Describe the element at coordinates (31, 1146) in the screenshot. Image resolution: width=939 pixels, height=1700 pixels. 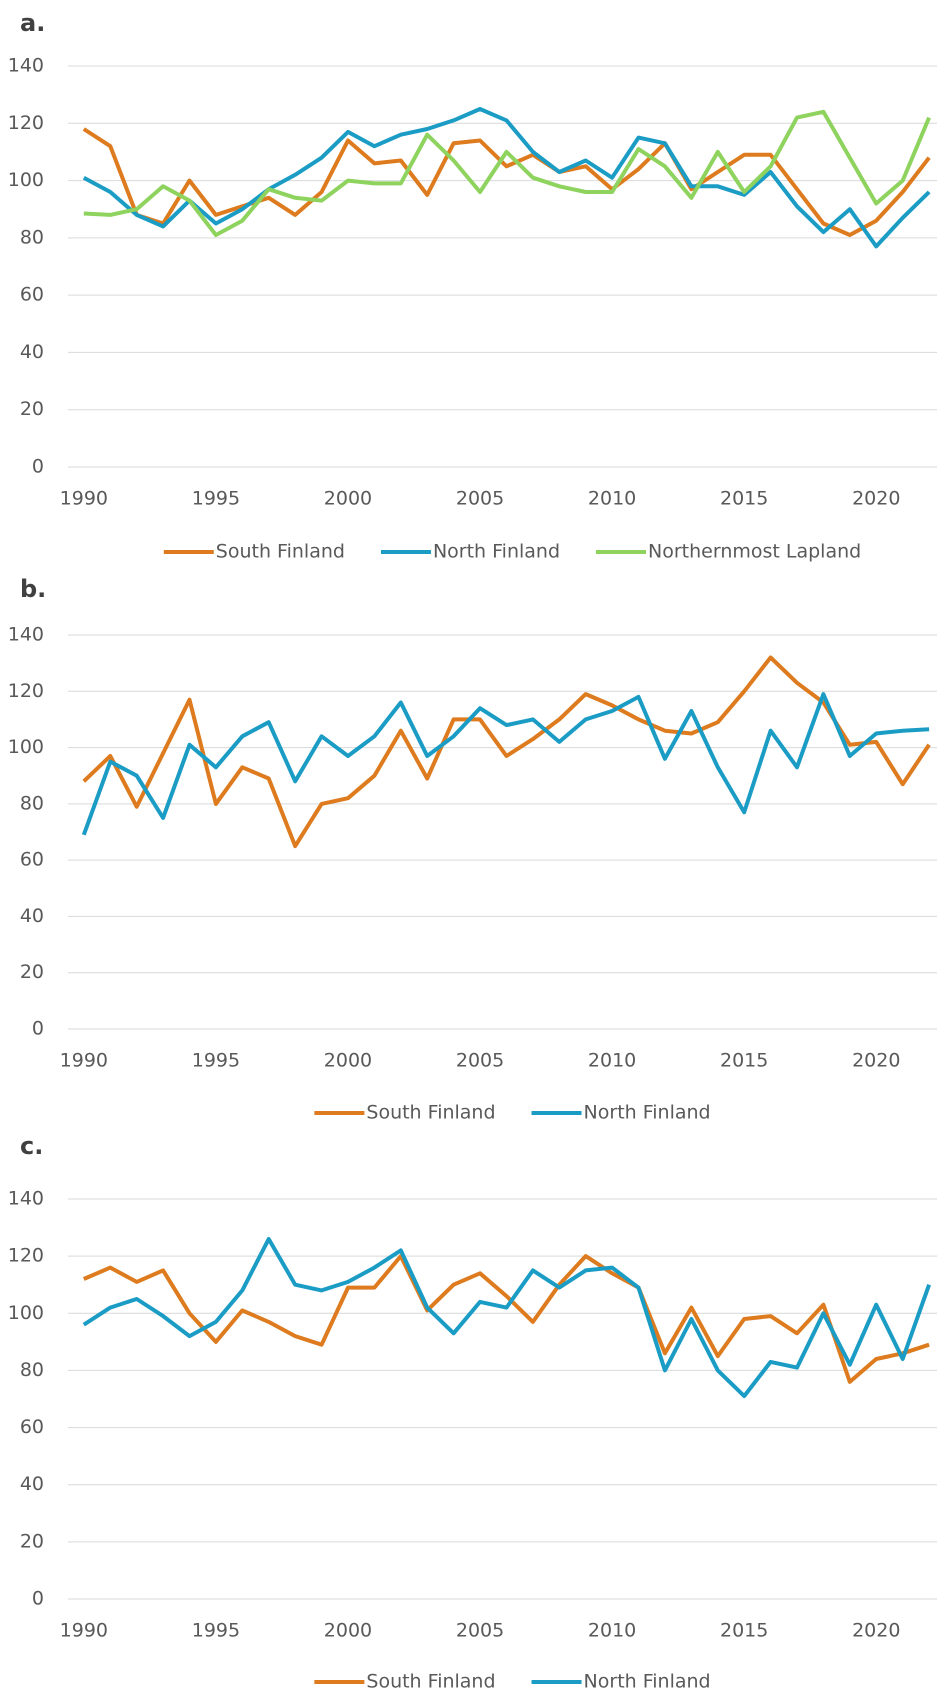
I see `panel-label: c.` at that location.